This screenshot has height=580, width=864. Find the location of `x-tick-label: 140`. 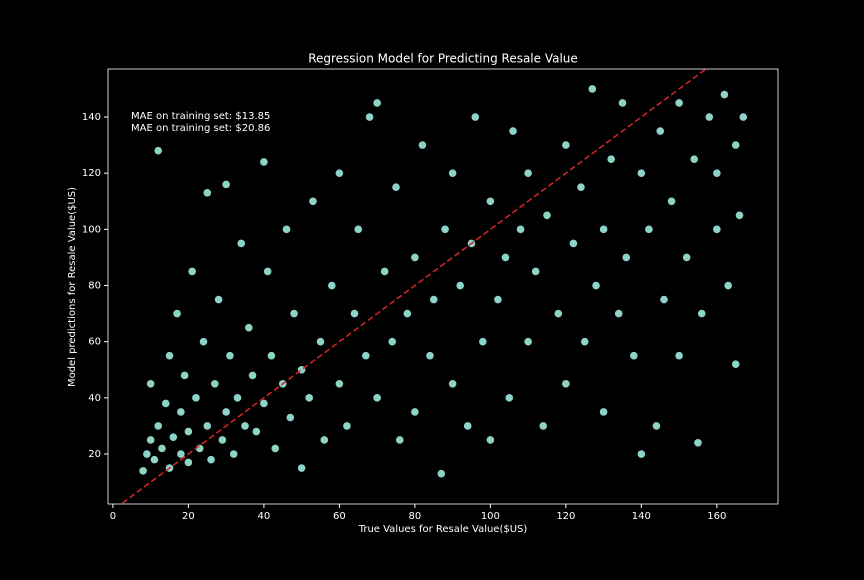

x-tick-label: 140 is located at coordinates (641, 516).